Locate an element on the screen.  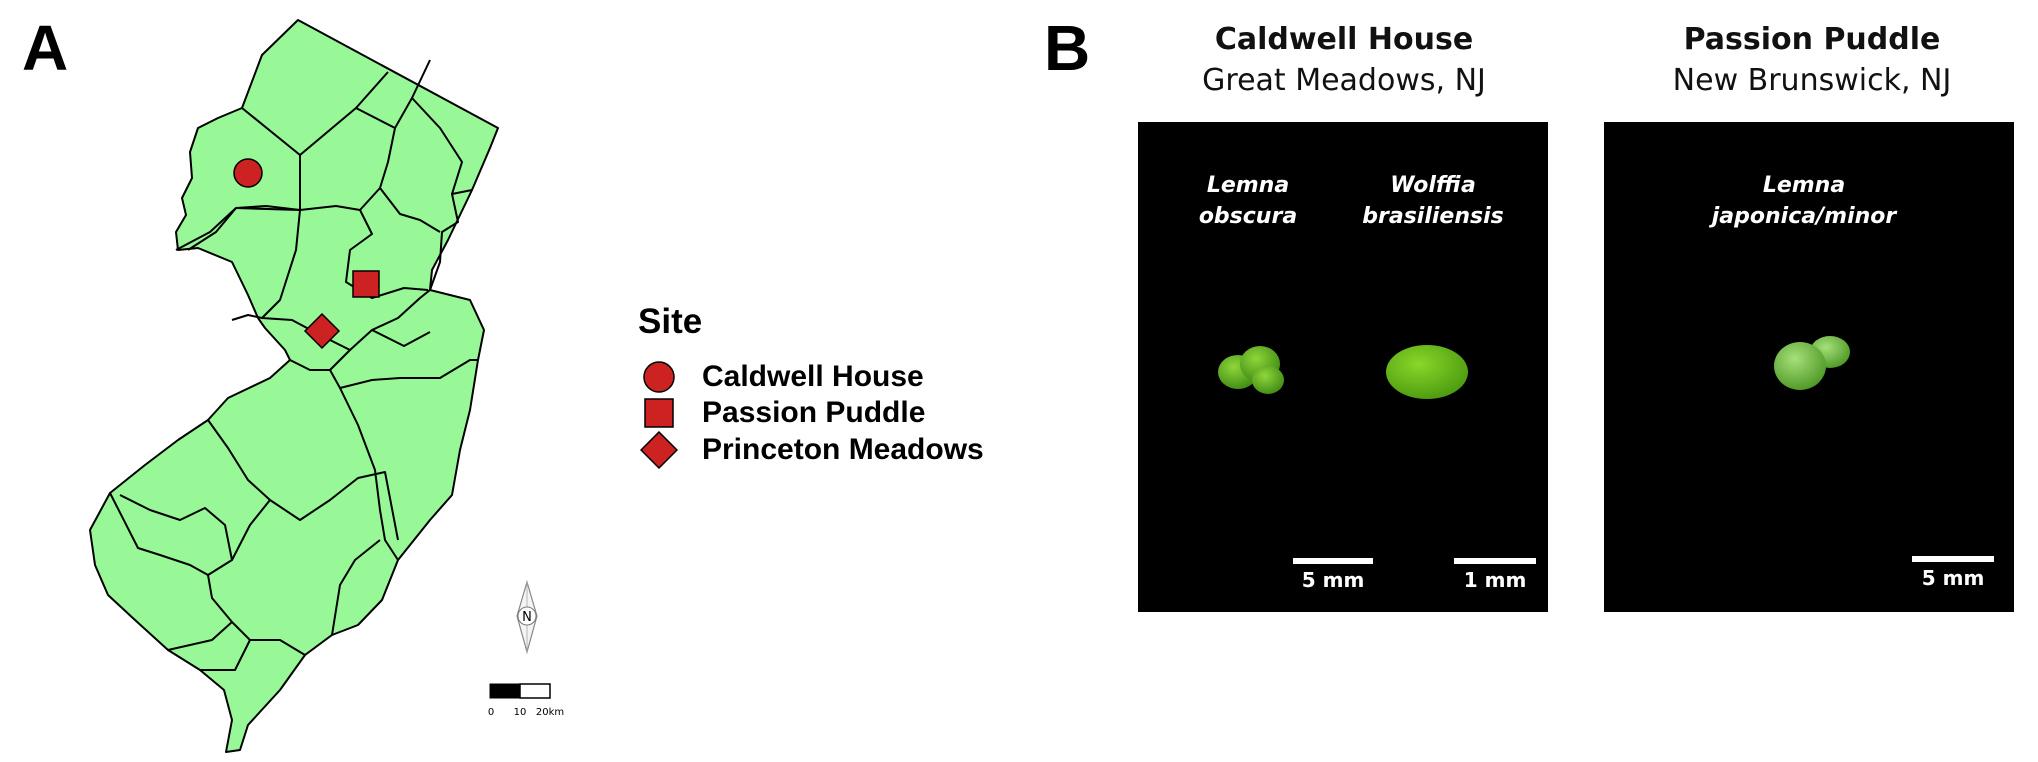
species-label-lemna-obscura: Lemna obscura is located at coordinates (1248, 201).